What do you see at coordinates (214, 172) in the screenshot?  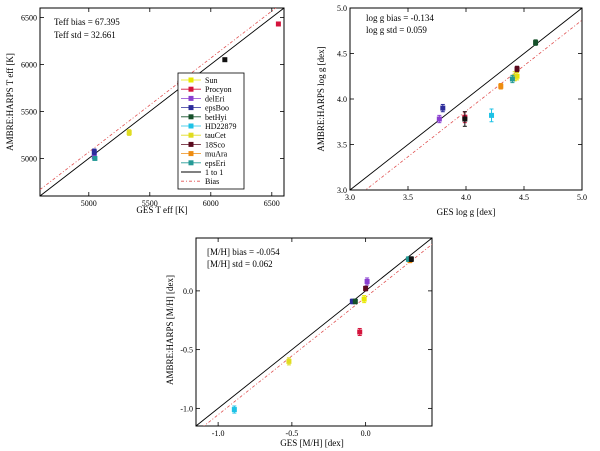 I see `legend-label-one-to-one: 1 to 1` at bounding box center [214, 172].